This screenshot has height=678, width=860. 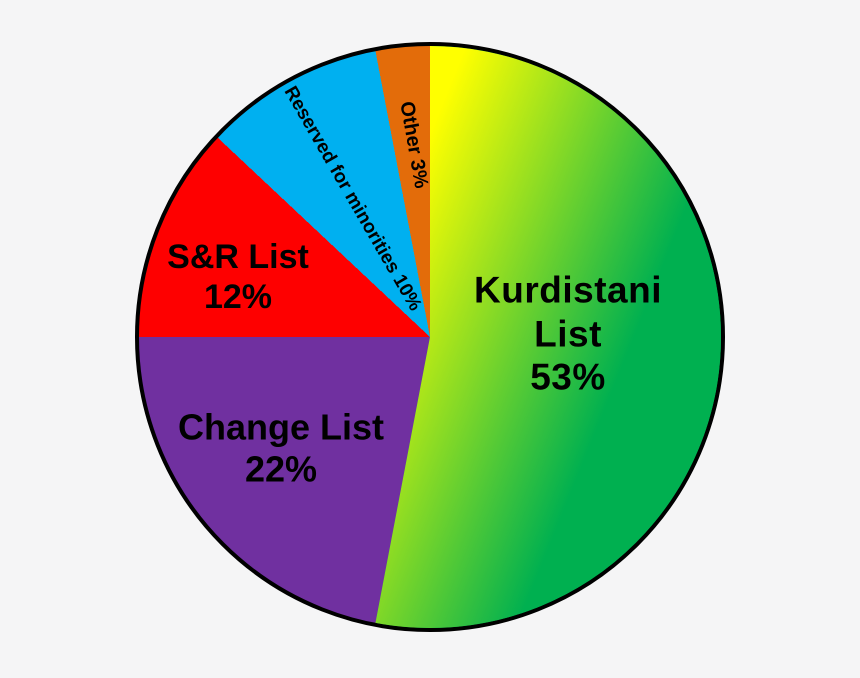 I want to click on label-line: 12%, so click(x=238, y=297).